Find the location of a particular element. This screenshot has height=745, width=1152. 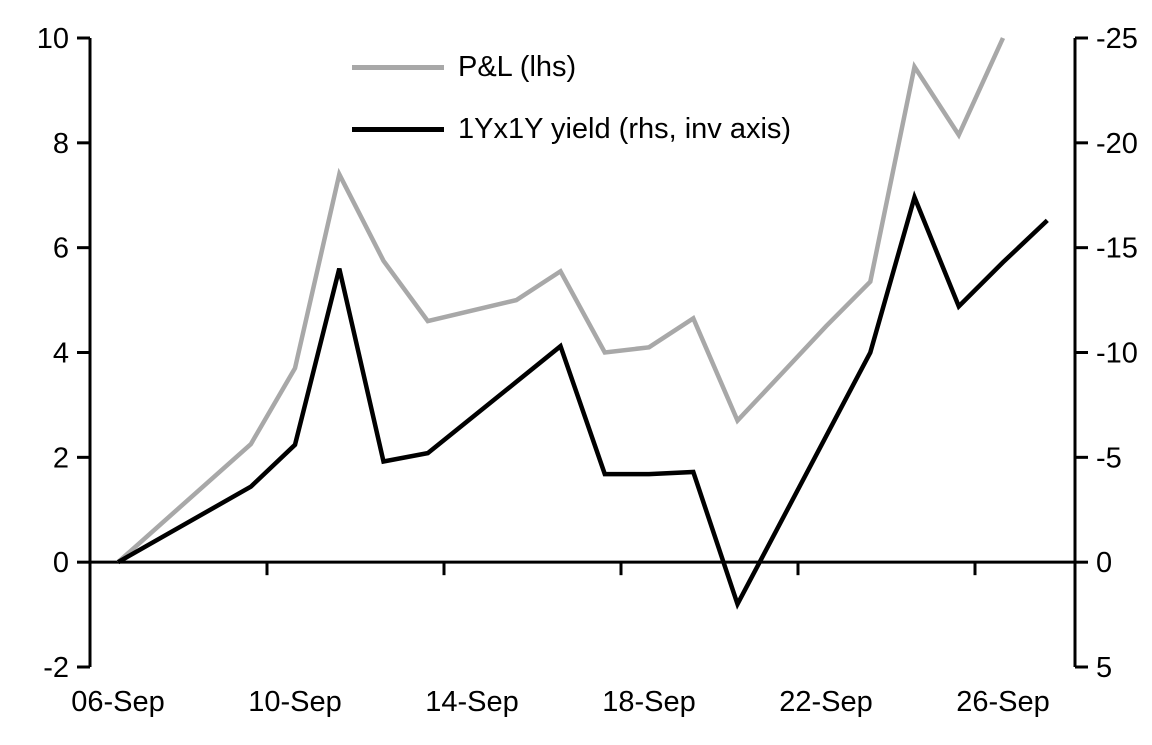

left-axis-tick-label: 0 is located at coordinates (61, 563).